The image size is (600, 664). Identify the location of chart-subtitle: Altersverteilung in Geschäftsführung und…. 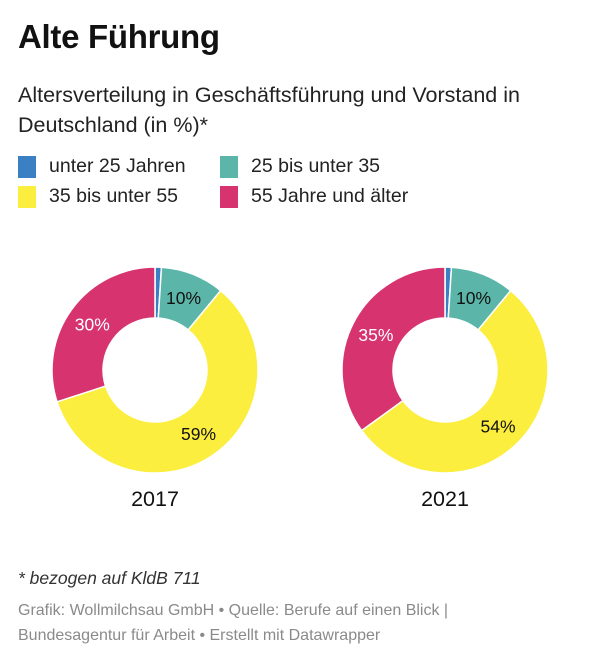
(269, 110).